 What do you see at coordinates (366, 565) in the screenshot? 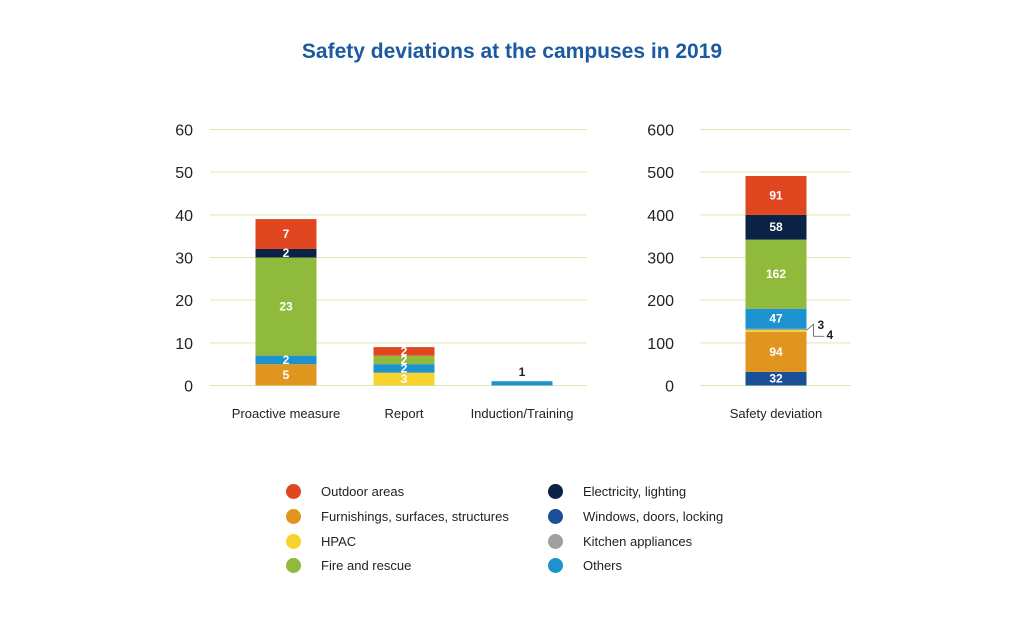
I see `legend-label: Fire and rescue` at bounding box center [366, 565].